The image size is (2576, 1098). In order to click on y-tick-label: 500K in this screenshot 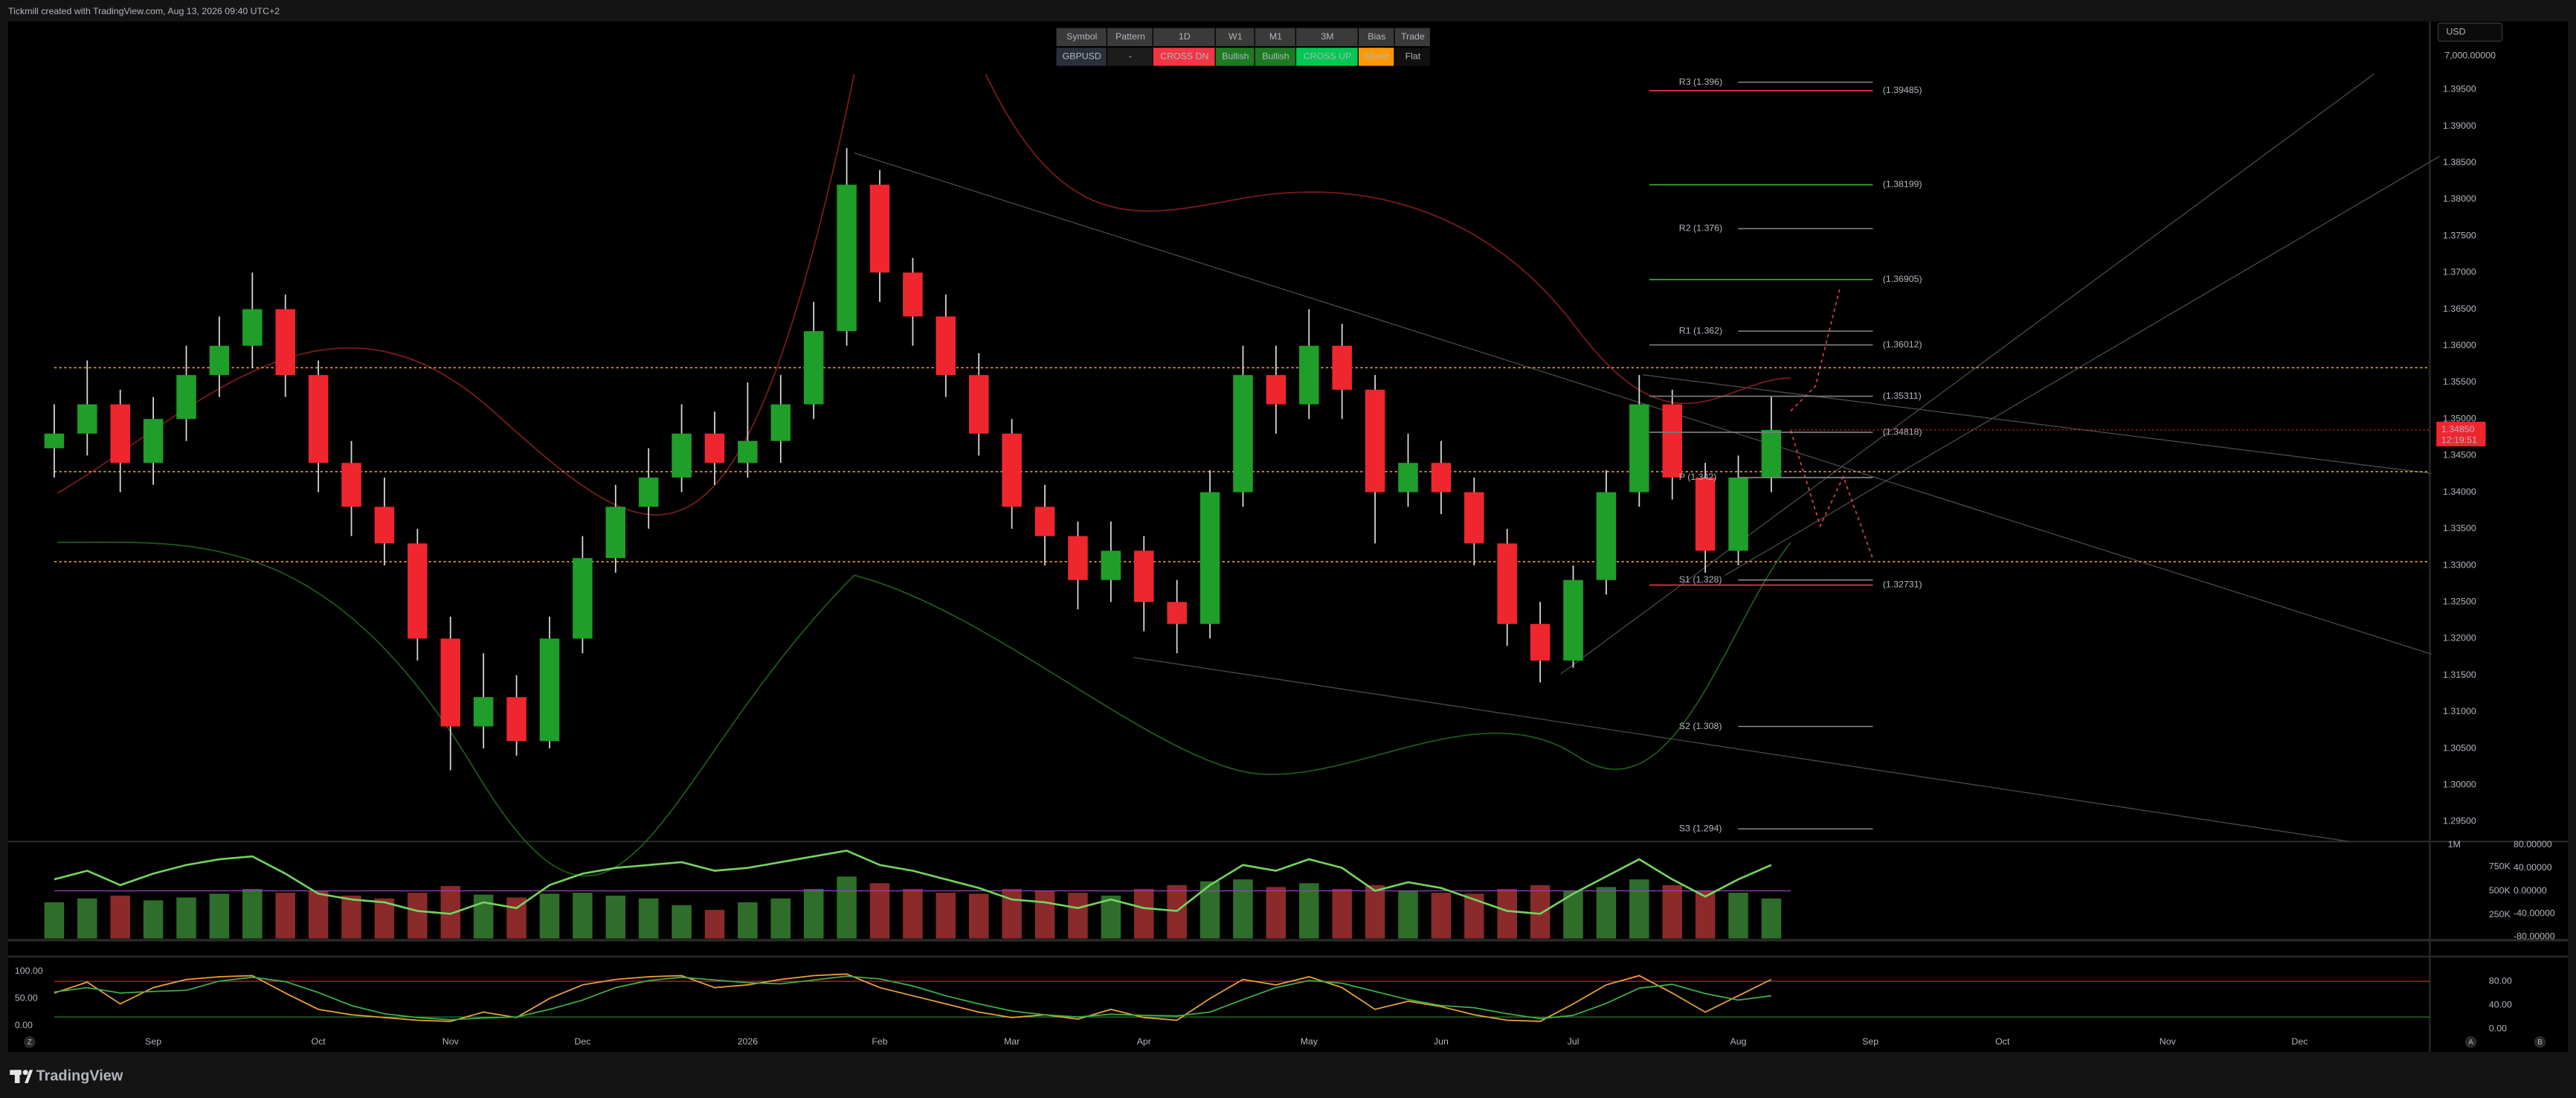, I will do `click(2500, 890)`.